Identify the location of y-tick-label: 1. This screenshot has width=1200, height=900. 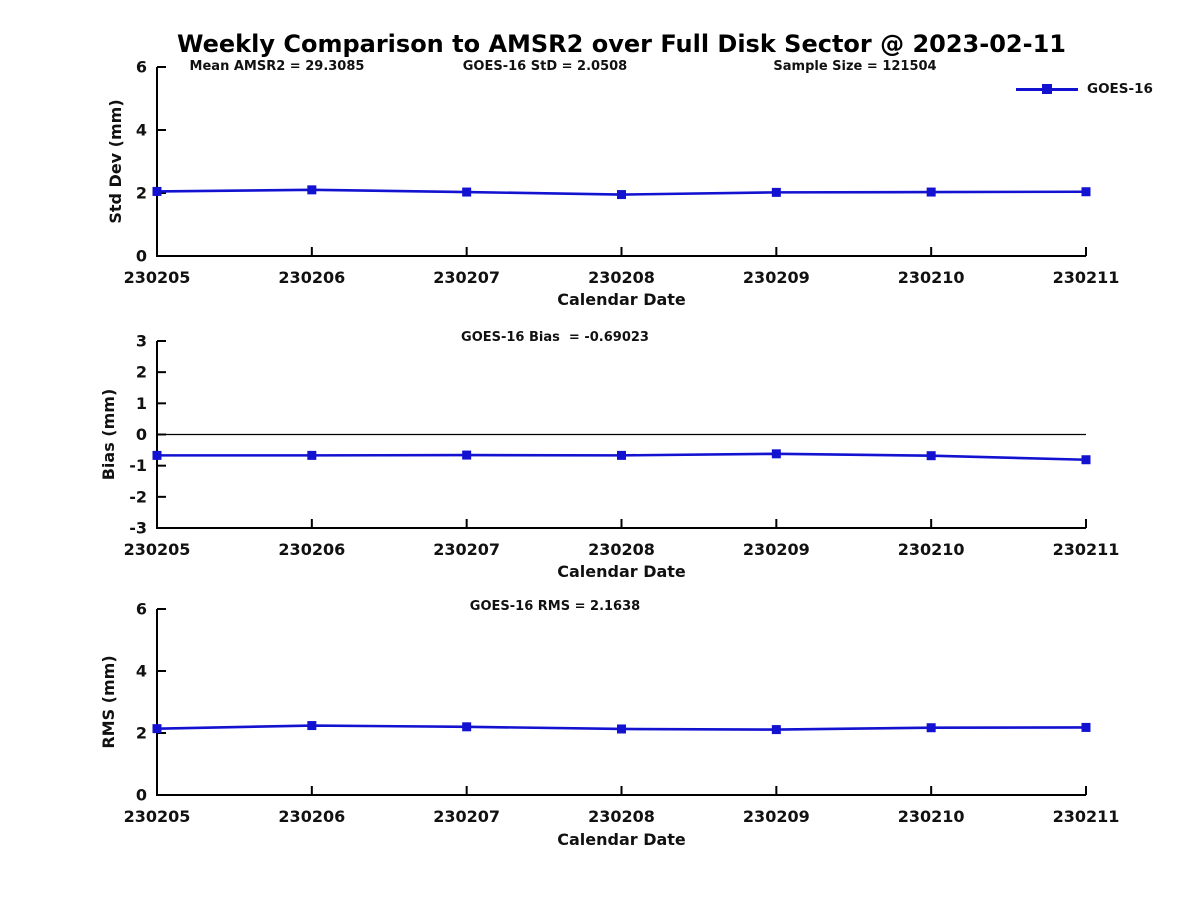
(141, 403).